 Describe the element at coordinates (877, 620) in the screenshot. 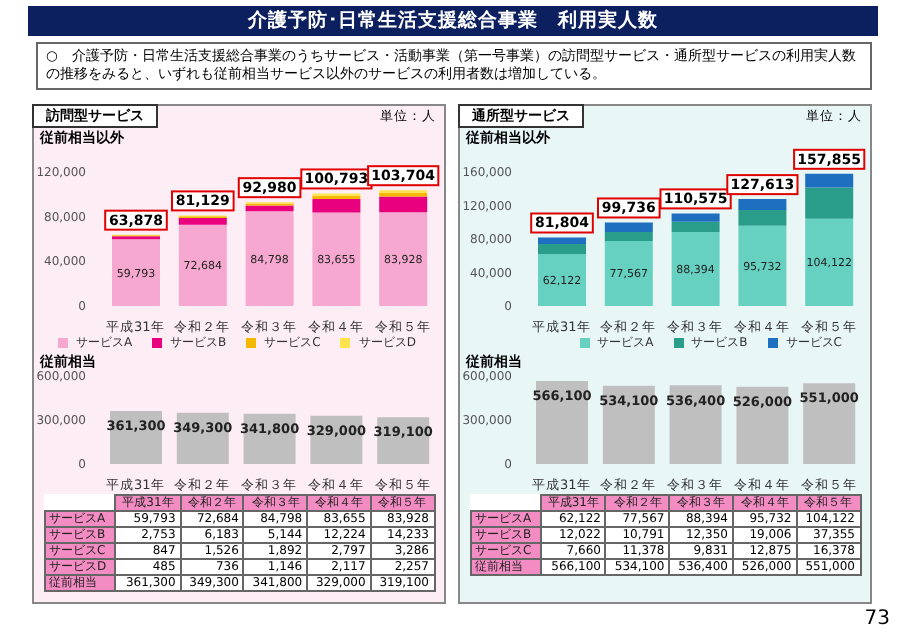

I see `text: 73` at that location.